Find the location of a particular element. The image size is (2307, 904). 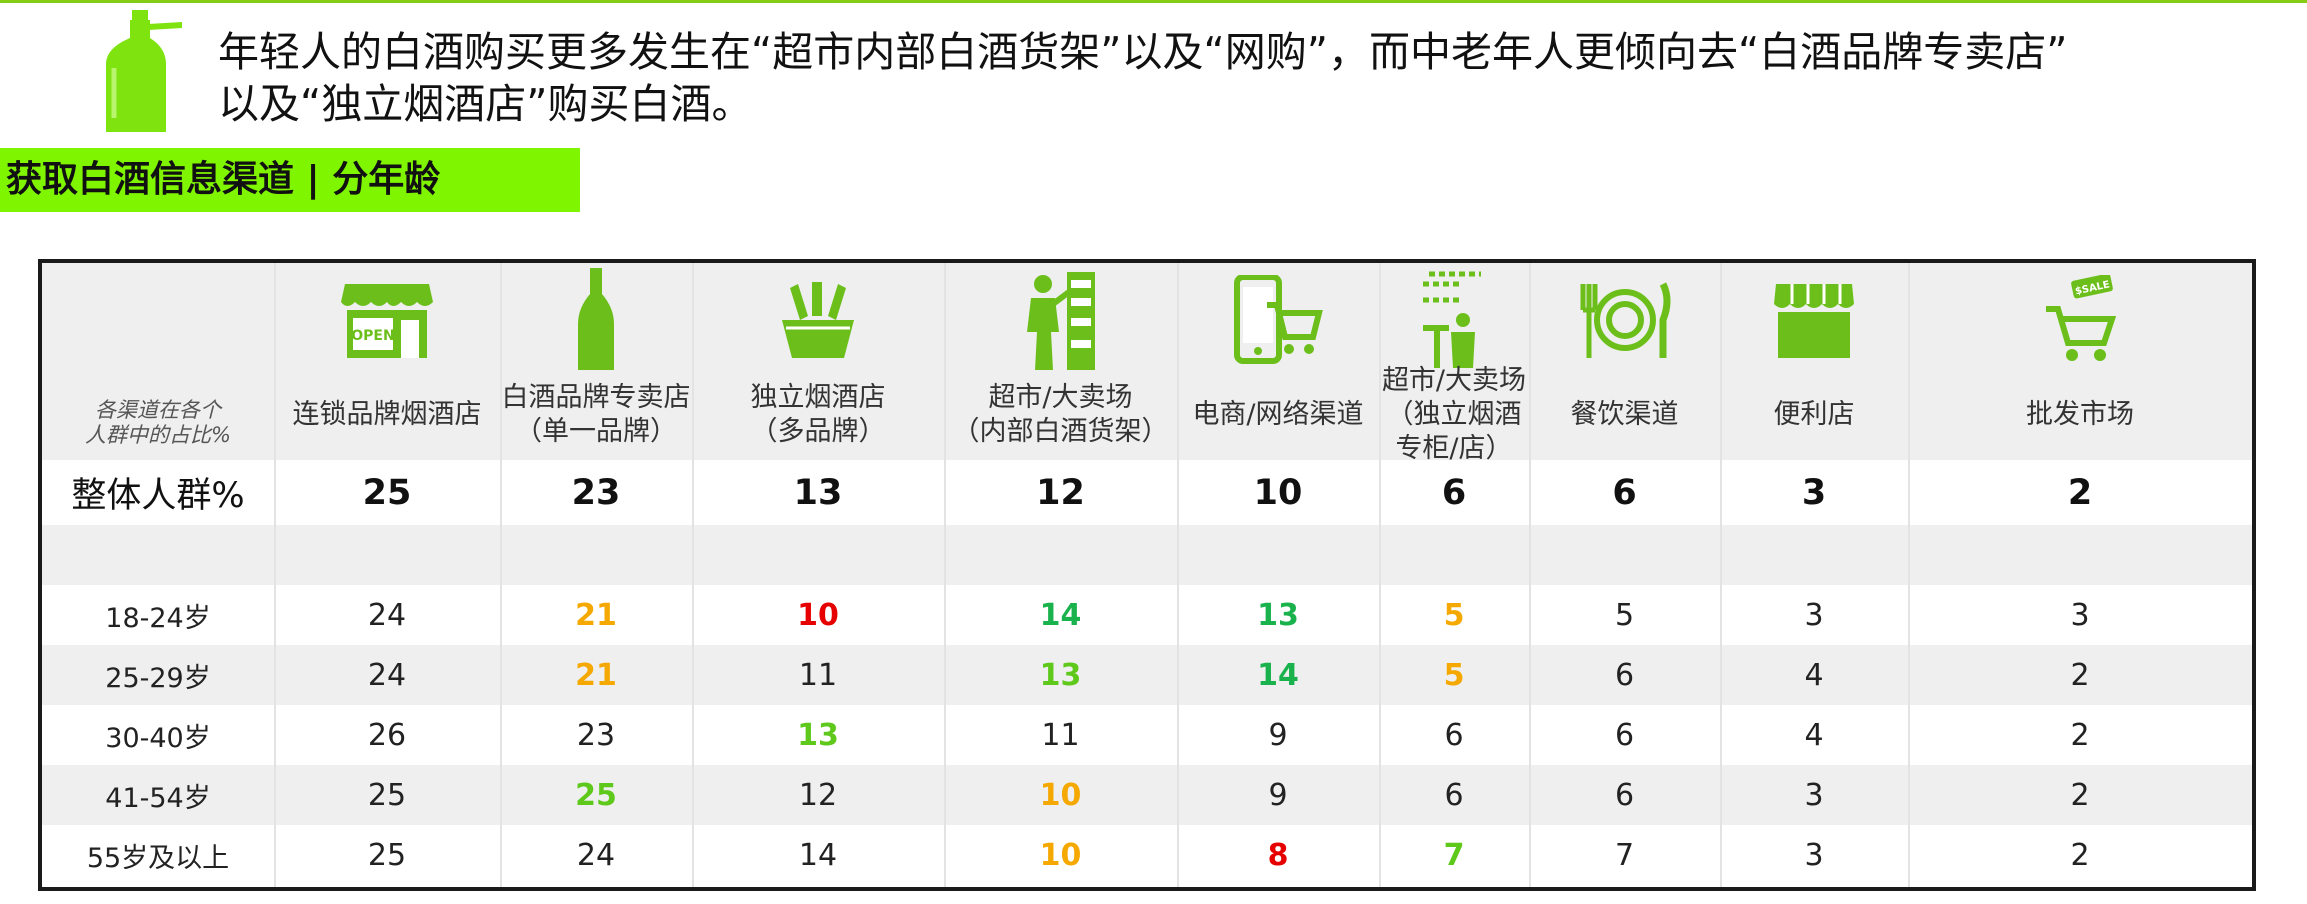

total-value: 3 is located at coordinates (1814, 492).